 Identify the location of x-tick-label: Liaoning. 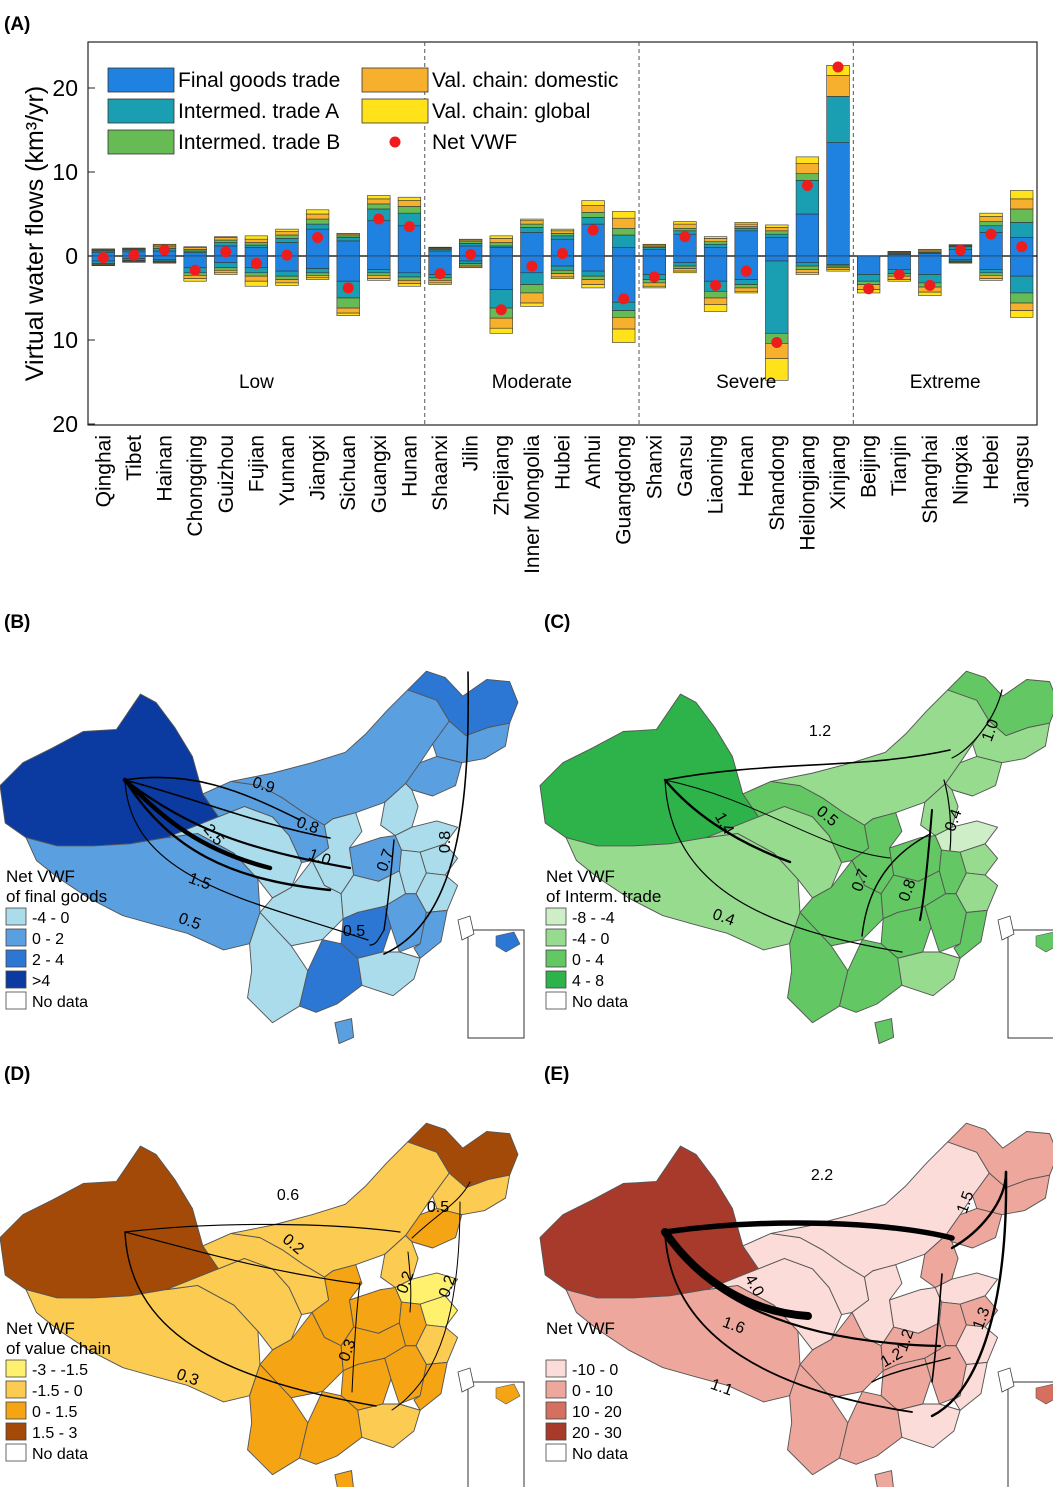
(716, 474).